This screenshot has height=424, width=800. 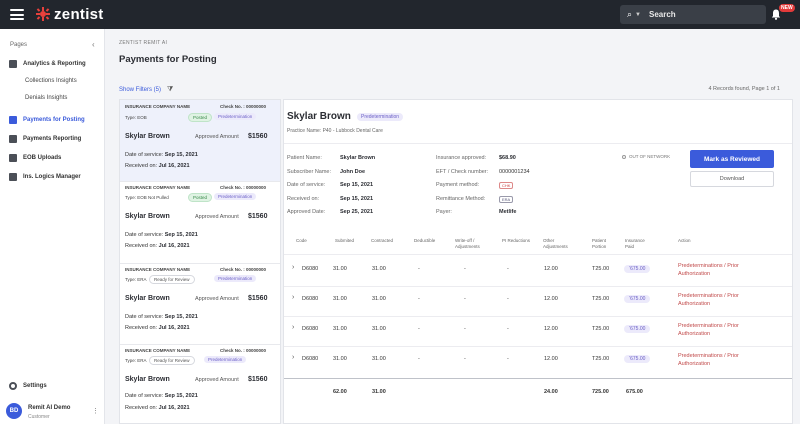 I want to click on sidebar-item-settings: Settings, so click(x=28, y=386).